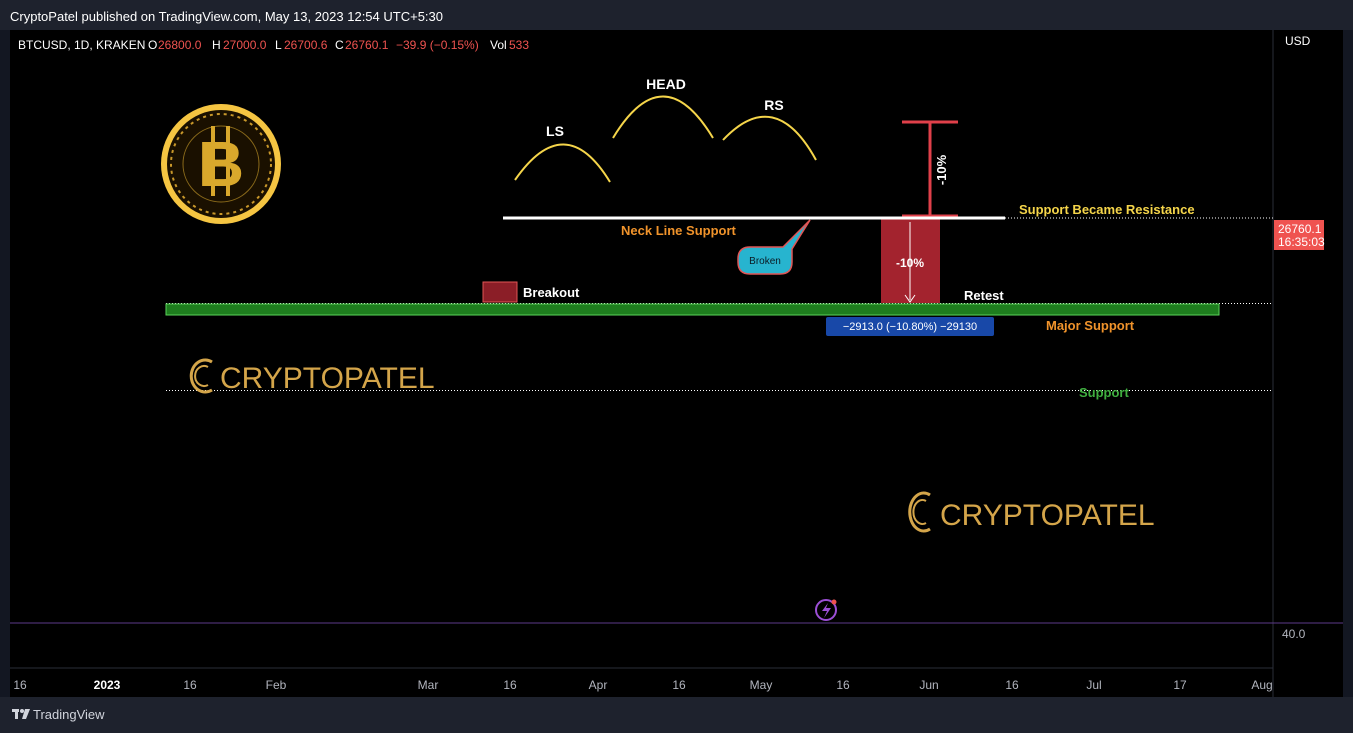 Image resolution: width=1353 pixels, height=733 pixels. I want to click on broken-callout, so click(774, 247).